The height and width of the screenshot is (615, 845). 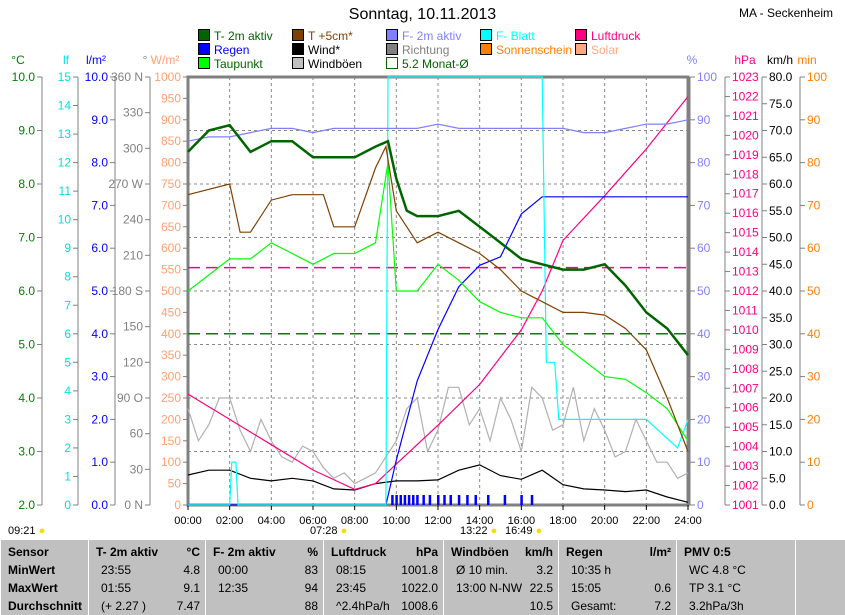 What do you see at coordinates (65, 163) in the screenshot?
I see `axis-tick-label: 12` at bounding box center [65, 163].